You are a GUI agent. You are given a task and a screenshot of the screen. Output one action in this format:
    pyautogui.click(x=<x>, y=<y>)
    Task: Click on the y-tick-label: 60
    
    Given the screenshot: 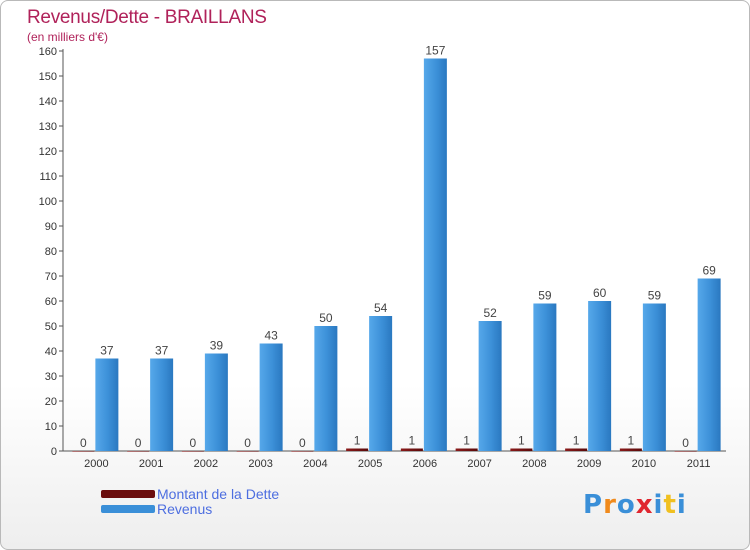 What is the action you would take?
    pyautogui.click(x=51, y=302)
    